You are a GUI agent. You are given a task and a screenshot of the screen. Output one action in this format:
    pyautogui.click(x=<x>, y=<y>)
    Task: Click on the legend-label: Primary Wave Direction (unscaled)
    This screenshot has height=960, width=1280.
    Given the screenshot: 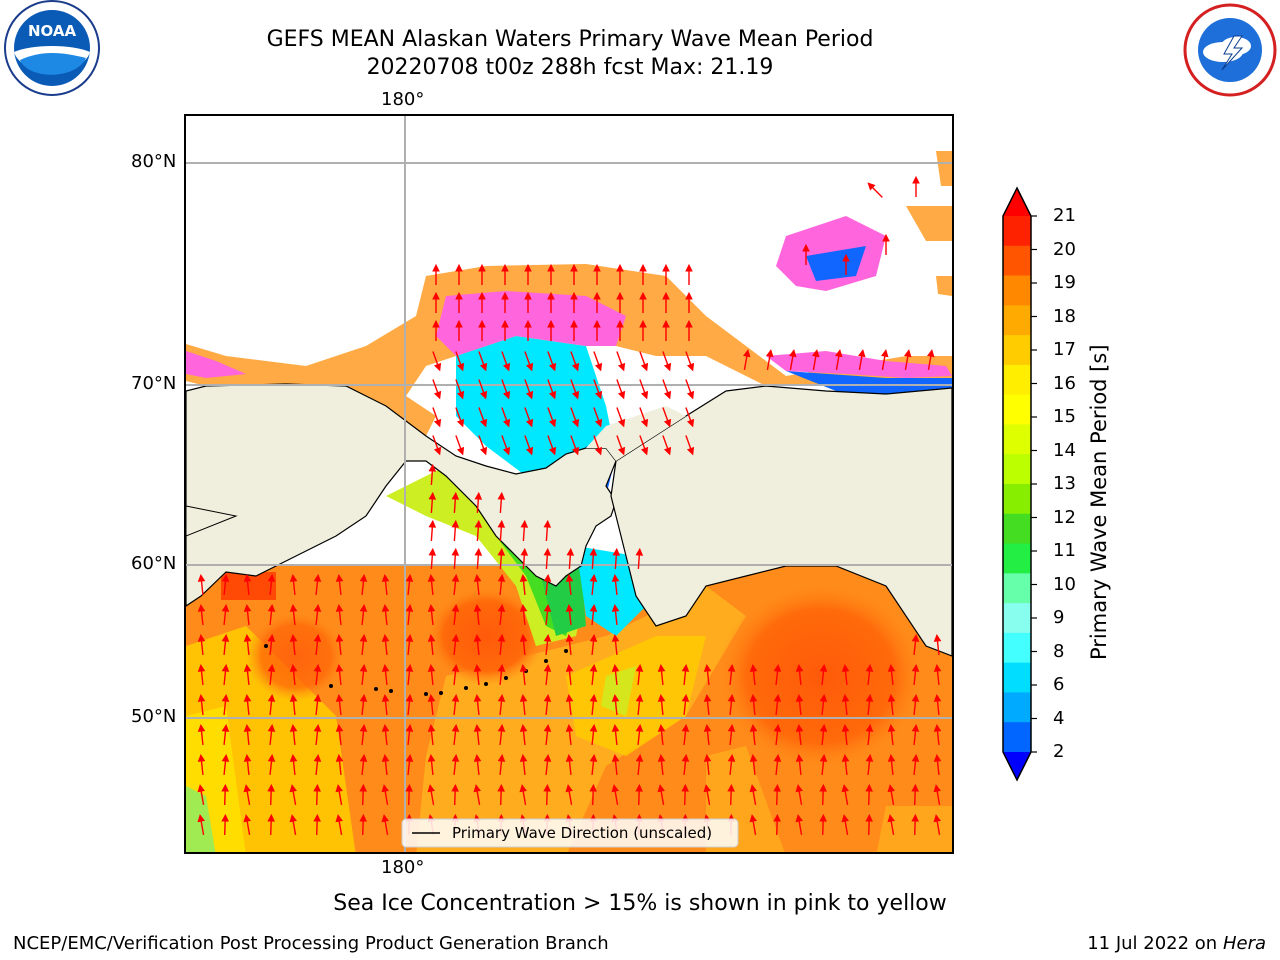 What is the action you would take?
    pyautogui.click(x=582, y=833)
    